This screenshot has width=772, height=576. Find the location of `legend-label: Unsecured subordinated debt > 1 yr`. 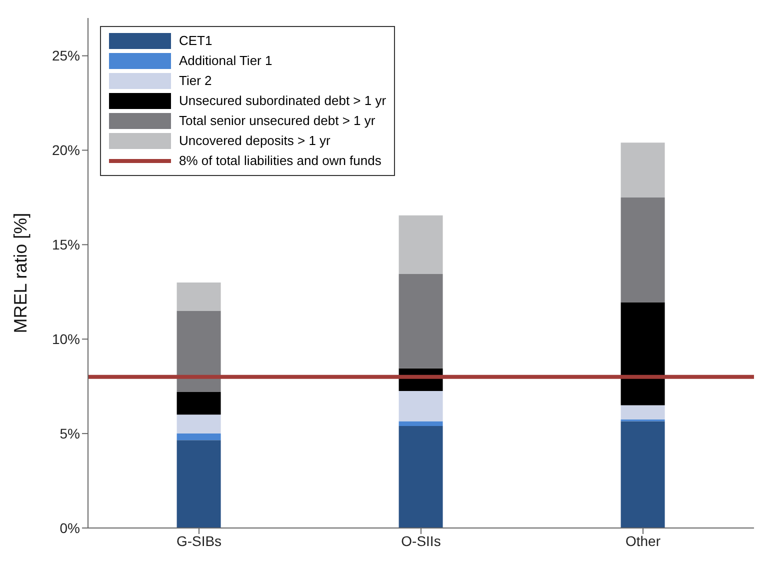

legend-label: Unsecured subordinated debt > 1 yr is located at coordinates (282, 101).